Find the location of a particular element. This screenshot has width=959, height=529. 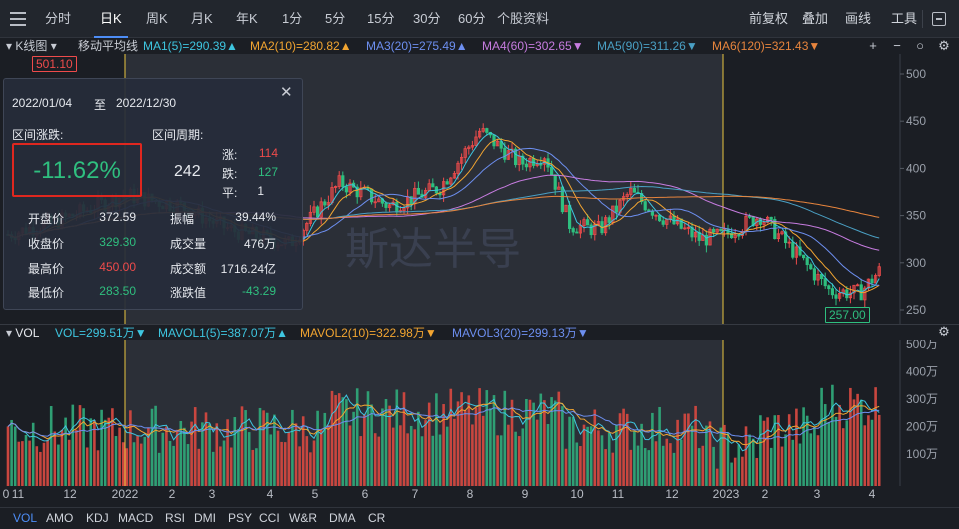

tab-15min: 15分 is located at coordinates (381, 18).